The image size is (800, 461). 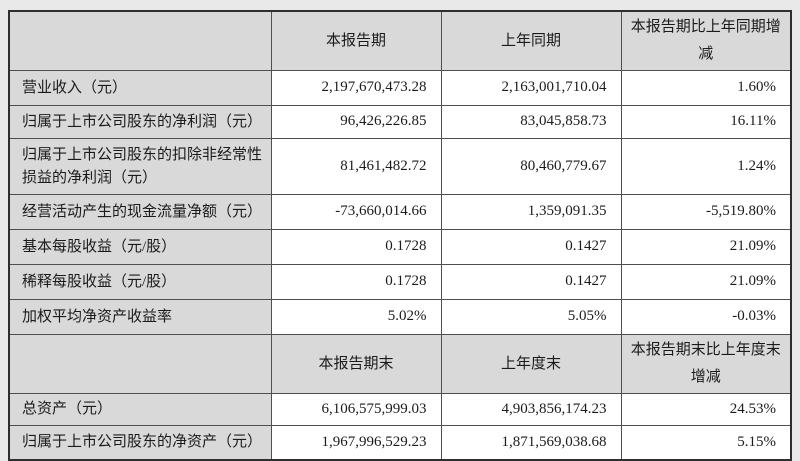 I want to click on current-period-value: 2,197,670,473.28, so click(x=356, y=88).